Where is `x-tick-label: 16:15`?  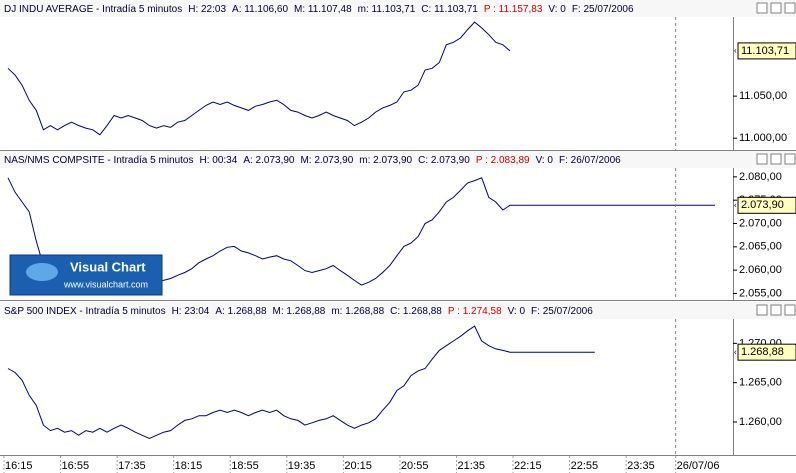 x-tick-label: 16:15 is located at coordinates (19, 466).